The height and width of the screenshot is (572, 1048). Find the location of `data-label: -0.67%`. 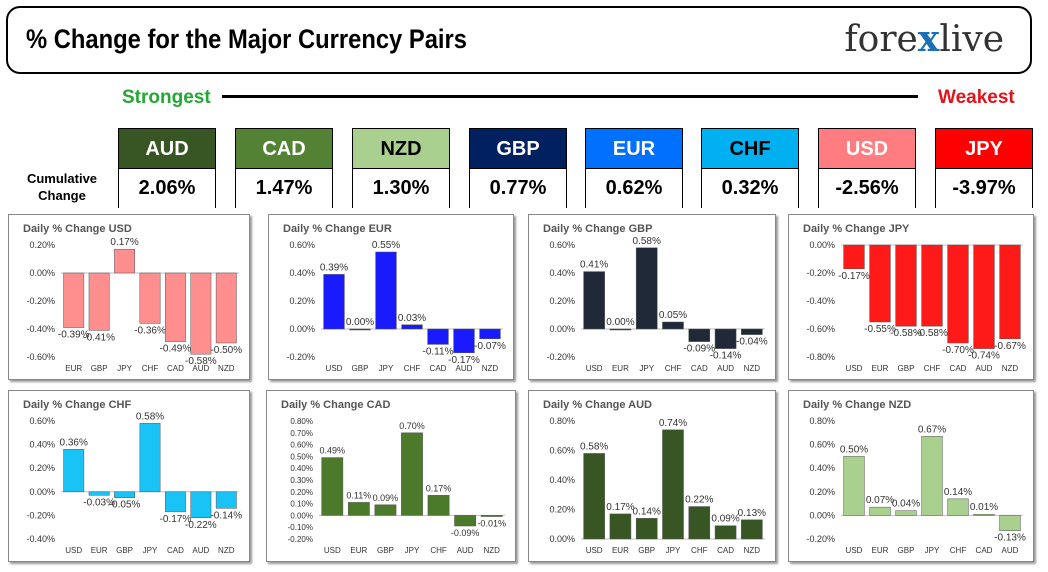

data-label: -0.67% is located at coordinates (1010, 346).